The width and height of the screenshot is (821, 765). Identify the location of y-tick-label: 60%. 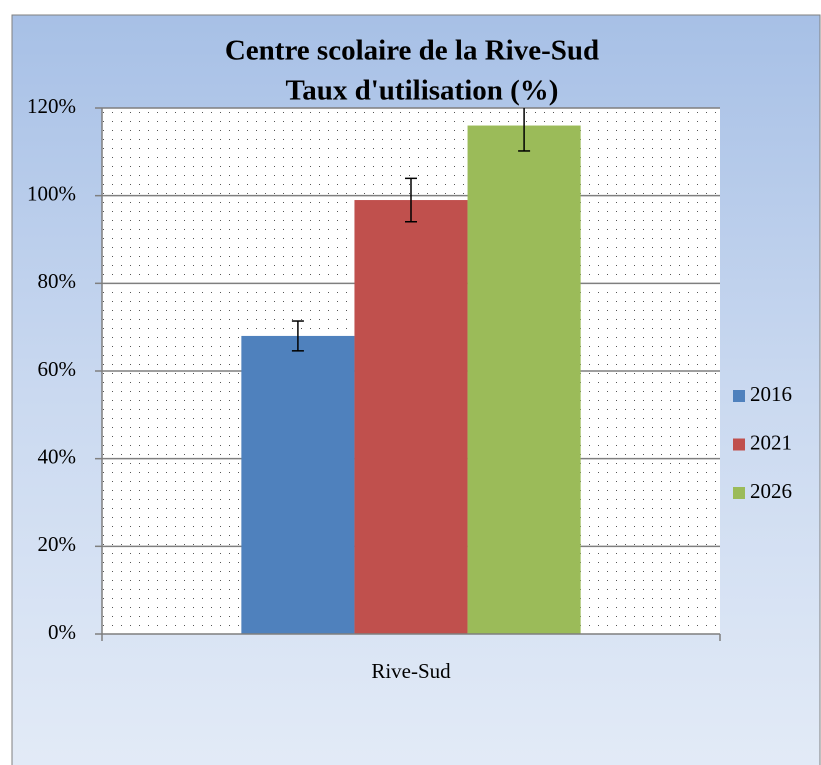
(57, 369).